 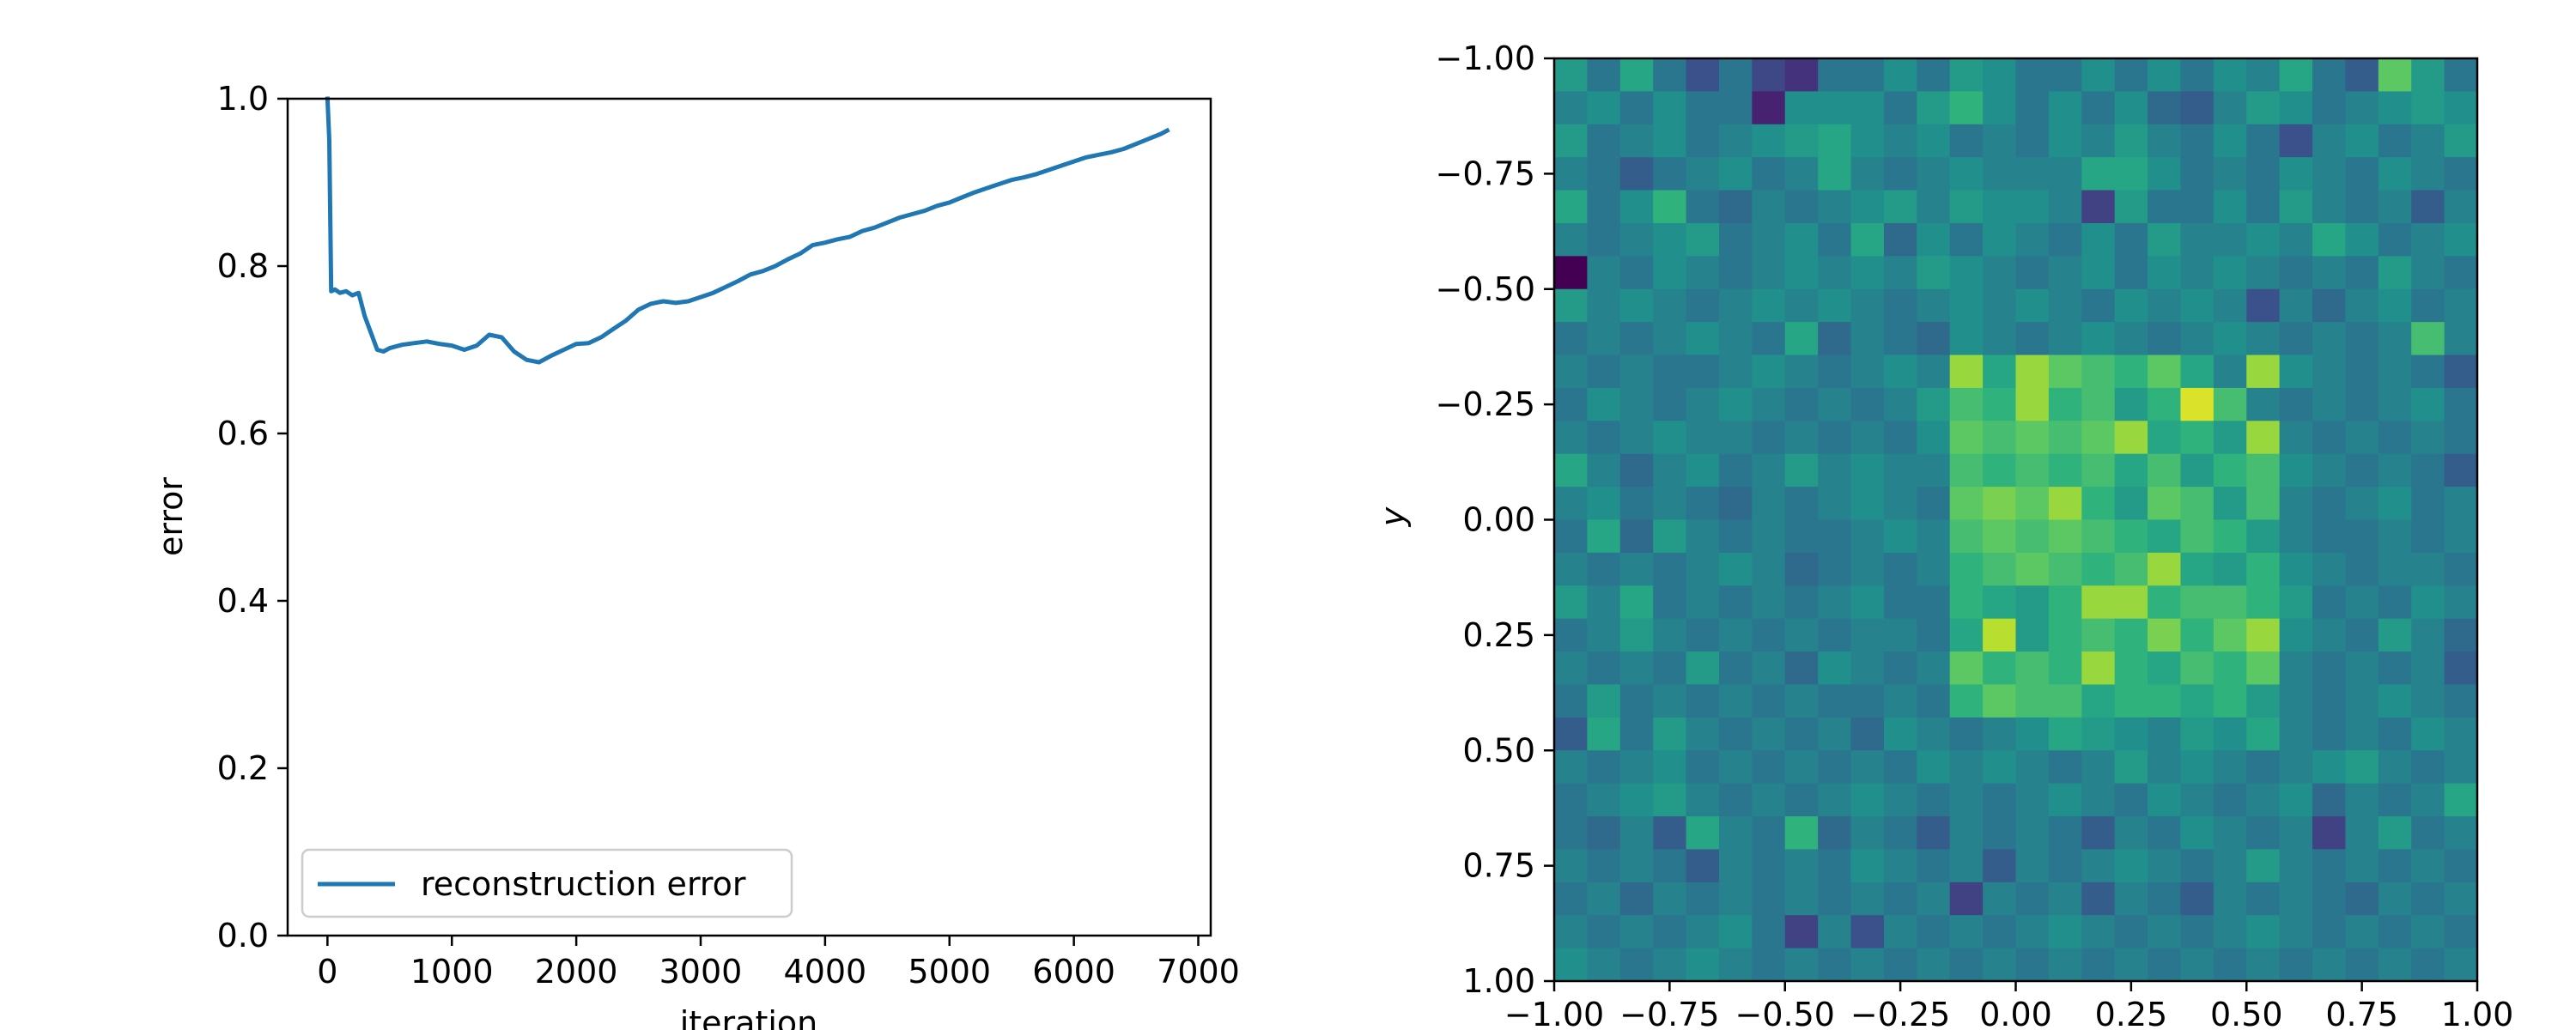 I want to click on heatmap-y-tick-label: −0.50, so click(x=1485, y=289).